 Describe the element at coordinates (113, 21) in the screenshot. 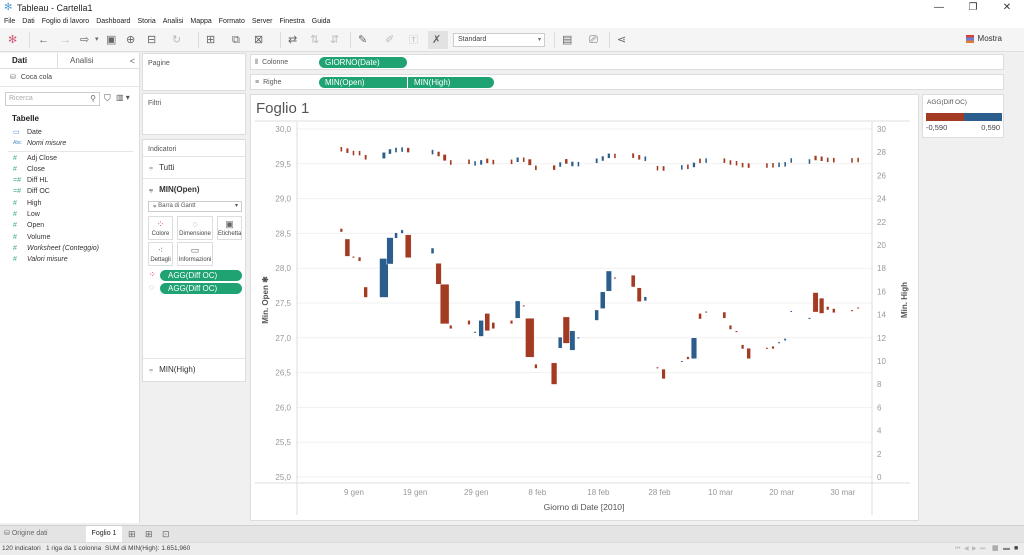

I see `menu-dashboard: Dashboard` at that location.